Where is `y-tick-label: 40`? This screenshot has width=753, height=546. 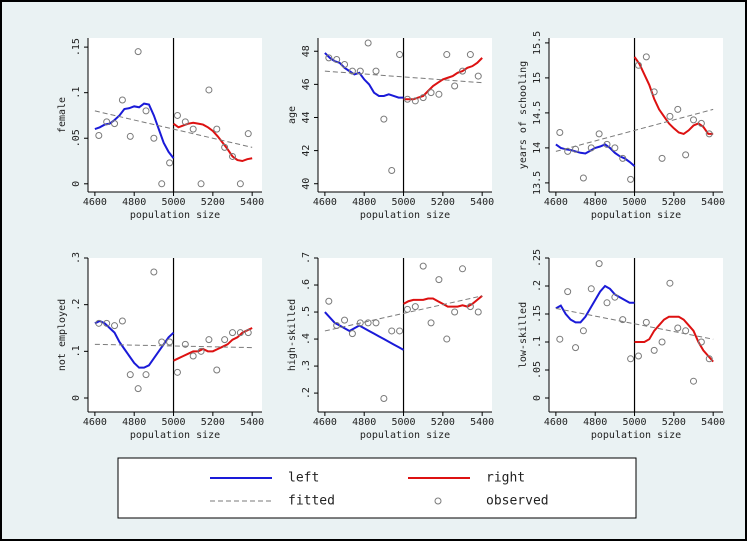
y-tick-label: 40 is located at coordinates (306, 184).